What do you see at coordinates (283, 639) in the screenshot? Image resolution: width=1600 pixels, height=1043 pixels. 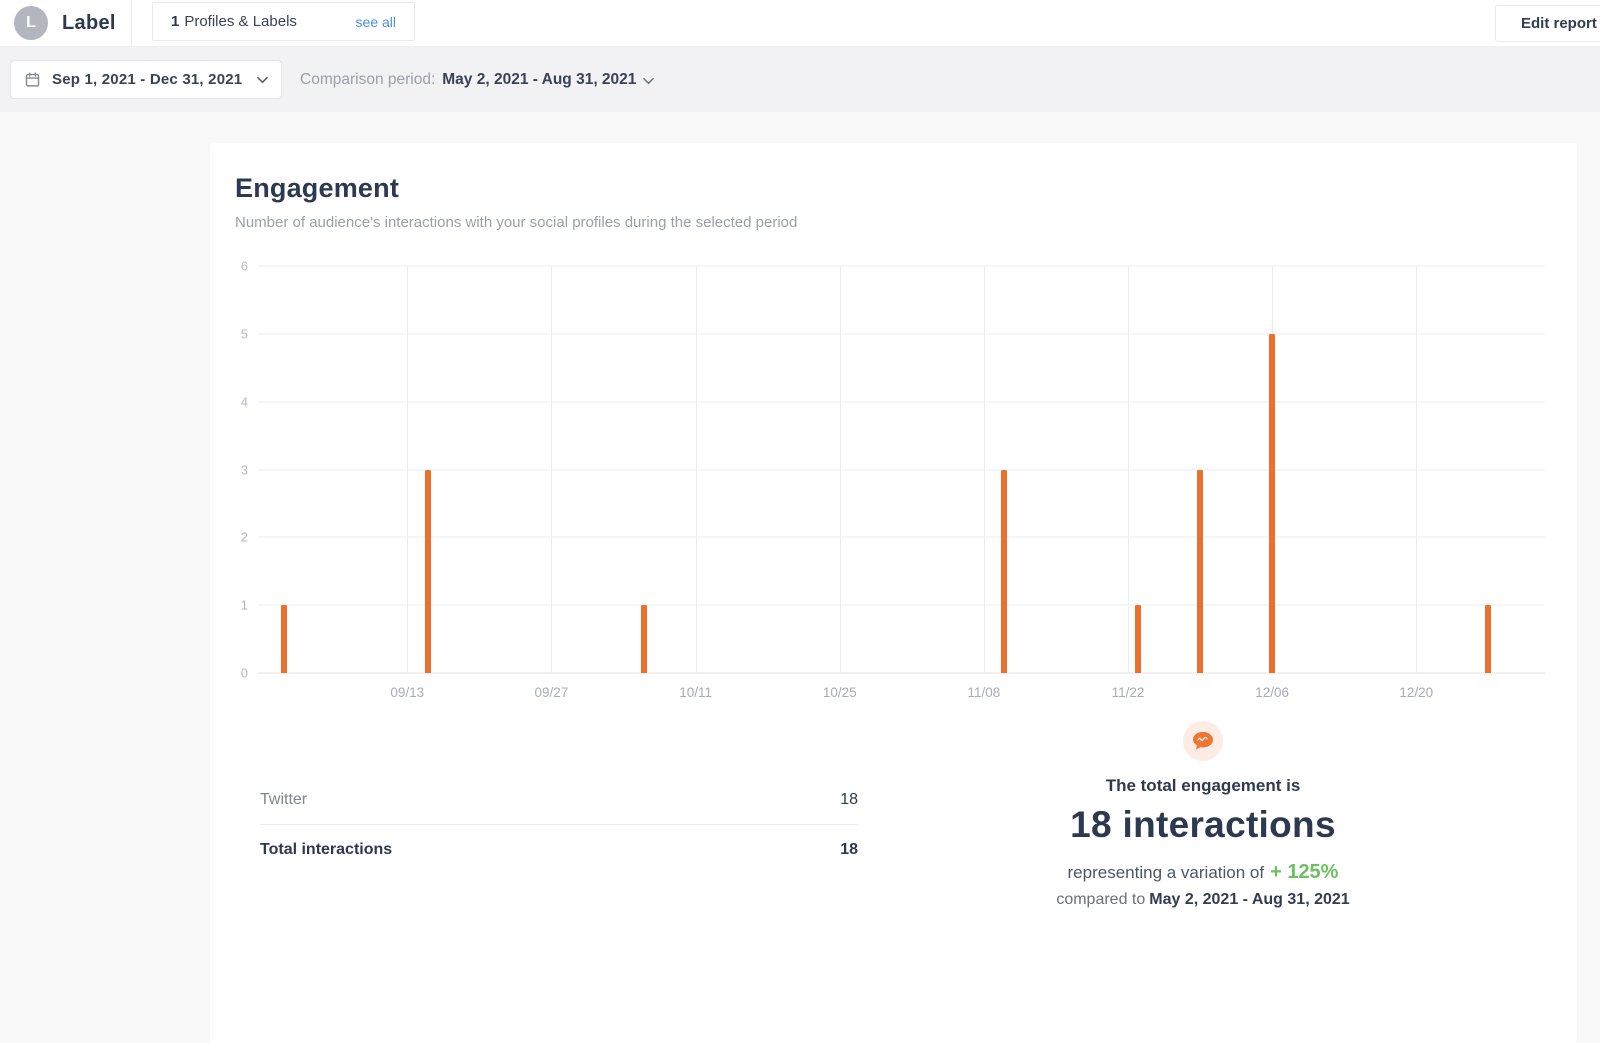 I see `bar-09/01` at bounding box center [283, 639].